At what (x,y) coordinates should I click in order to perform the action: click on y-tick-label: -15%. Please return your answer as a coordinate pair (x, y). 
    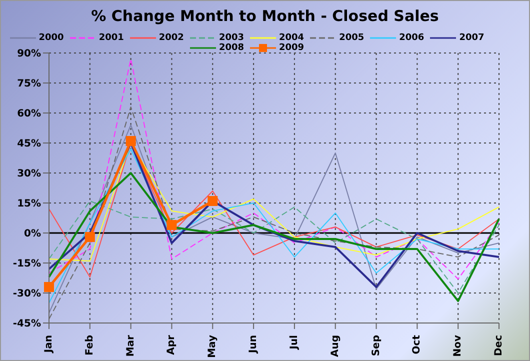
    Looking at the image, I should click on (26, 264).